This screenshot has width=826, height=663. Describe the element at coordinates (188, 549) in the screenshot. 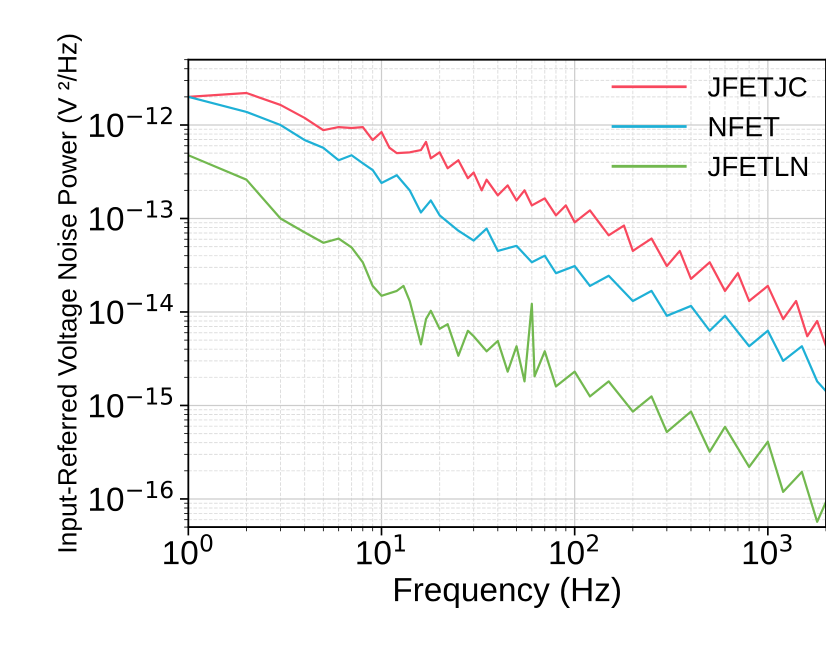

I see `x-tick-label: 10$^{0}$` at that location.